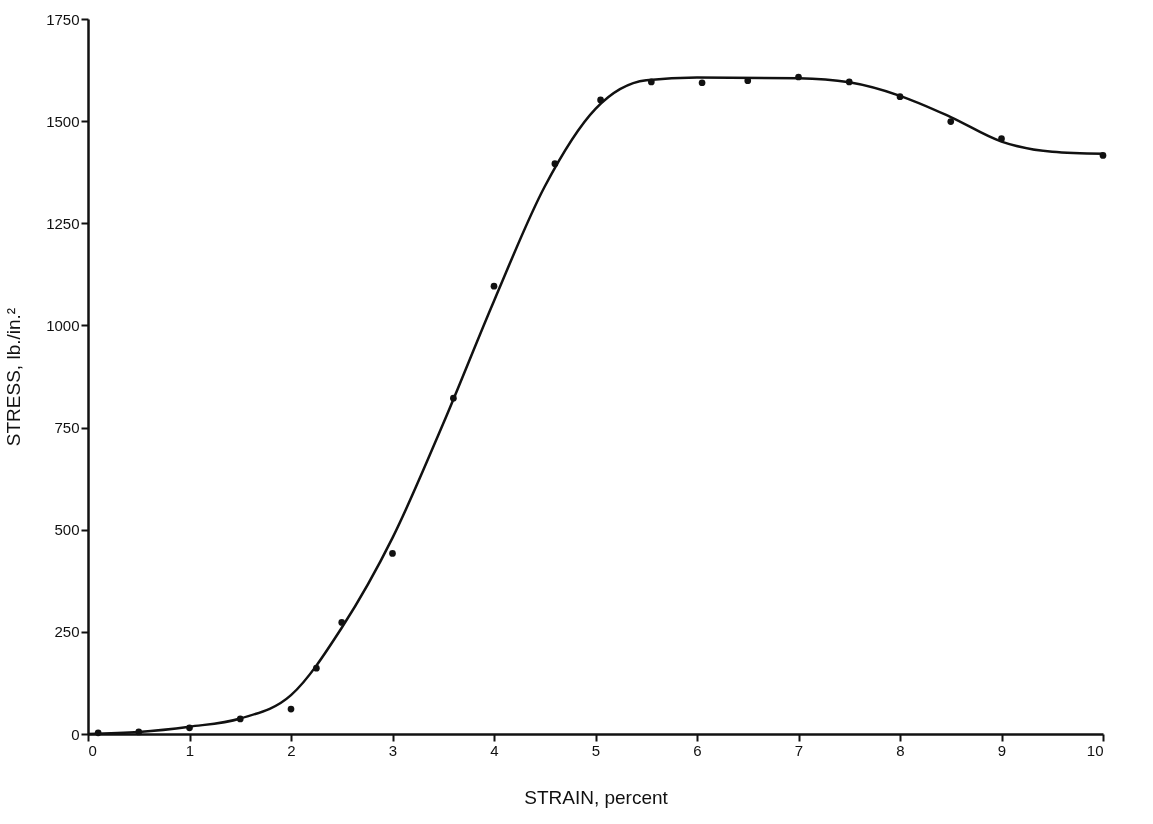  What do you see at coordinates (63, 19) in the screenshot?
I see `y-tick-label: 1750` at bounding box center [63, 19].